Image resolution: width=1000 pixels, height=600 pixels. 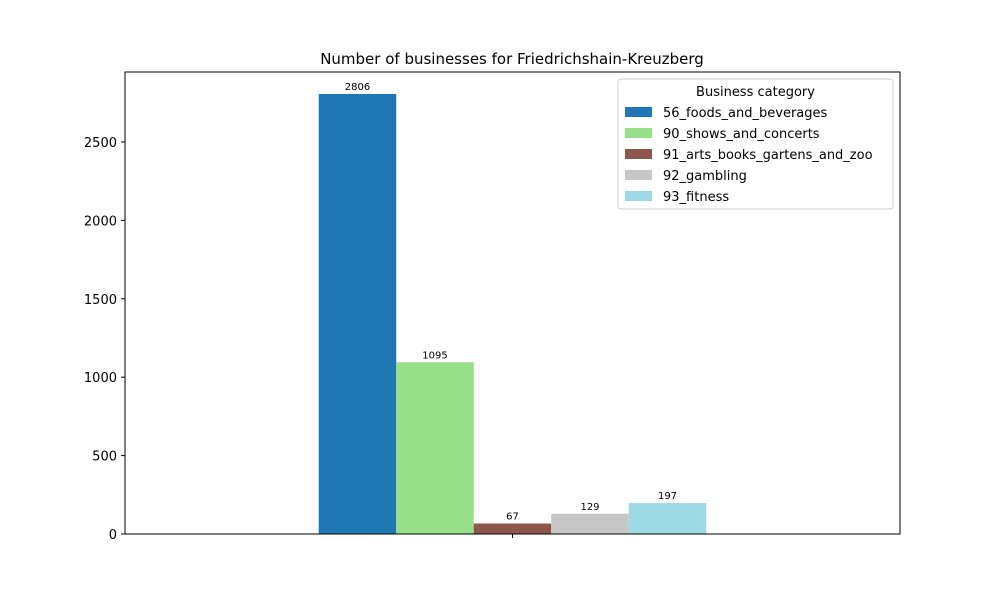 What do you see at coordinates (741, 134) in the screenshot?
I see `legend-label-90-shows-and-concerts: 90_shows_and_concerts` at bounding box center [741, 134].